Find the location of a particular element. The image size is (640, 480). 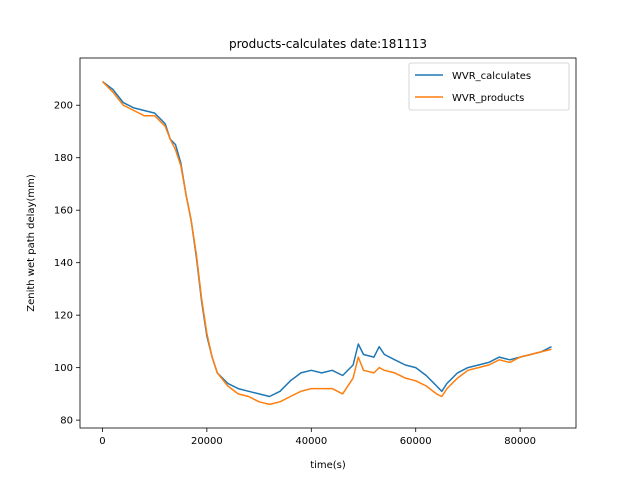

legend: WVR_calculates WVR_products is located at coordinates (489, 86).